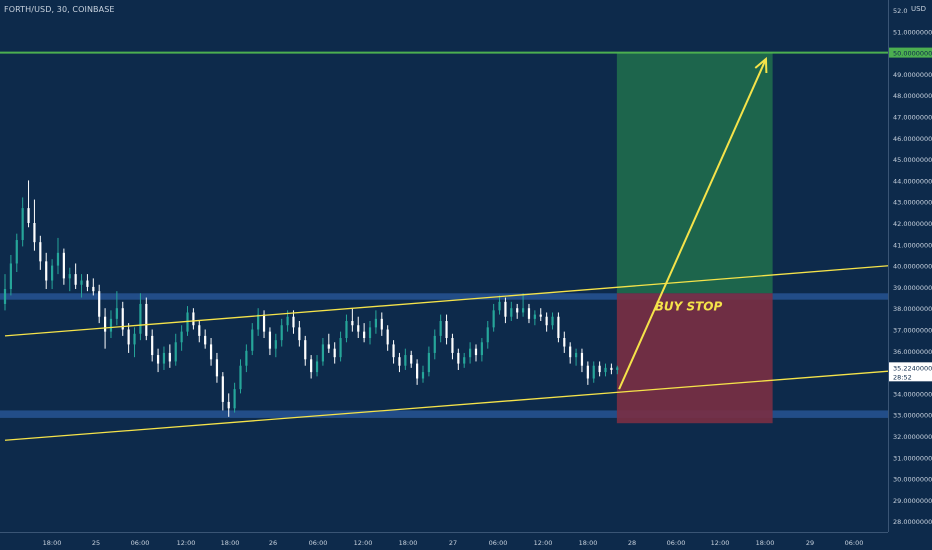  What do you see at coordinates (912, 437) in the screenshot?
I see `price-tick-label: 32.00000000` at bounding box center [912, 437].